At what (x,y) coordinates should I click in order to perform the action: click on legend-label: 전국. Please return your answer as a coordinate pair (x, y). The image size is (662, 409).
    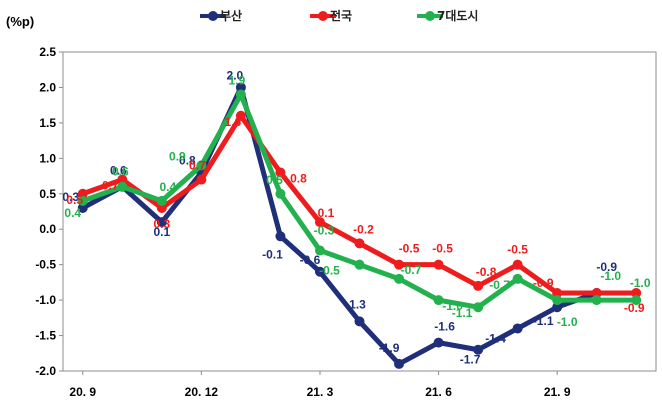
    Looking at the image, I should click on (341, 15).